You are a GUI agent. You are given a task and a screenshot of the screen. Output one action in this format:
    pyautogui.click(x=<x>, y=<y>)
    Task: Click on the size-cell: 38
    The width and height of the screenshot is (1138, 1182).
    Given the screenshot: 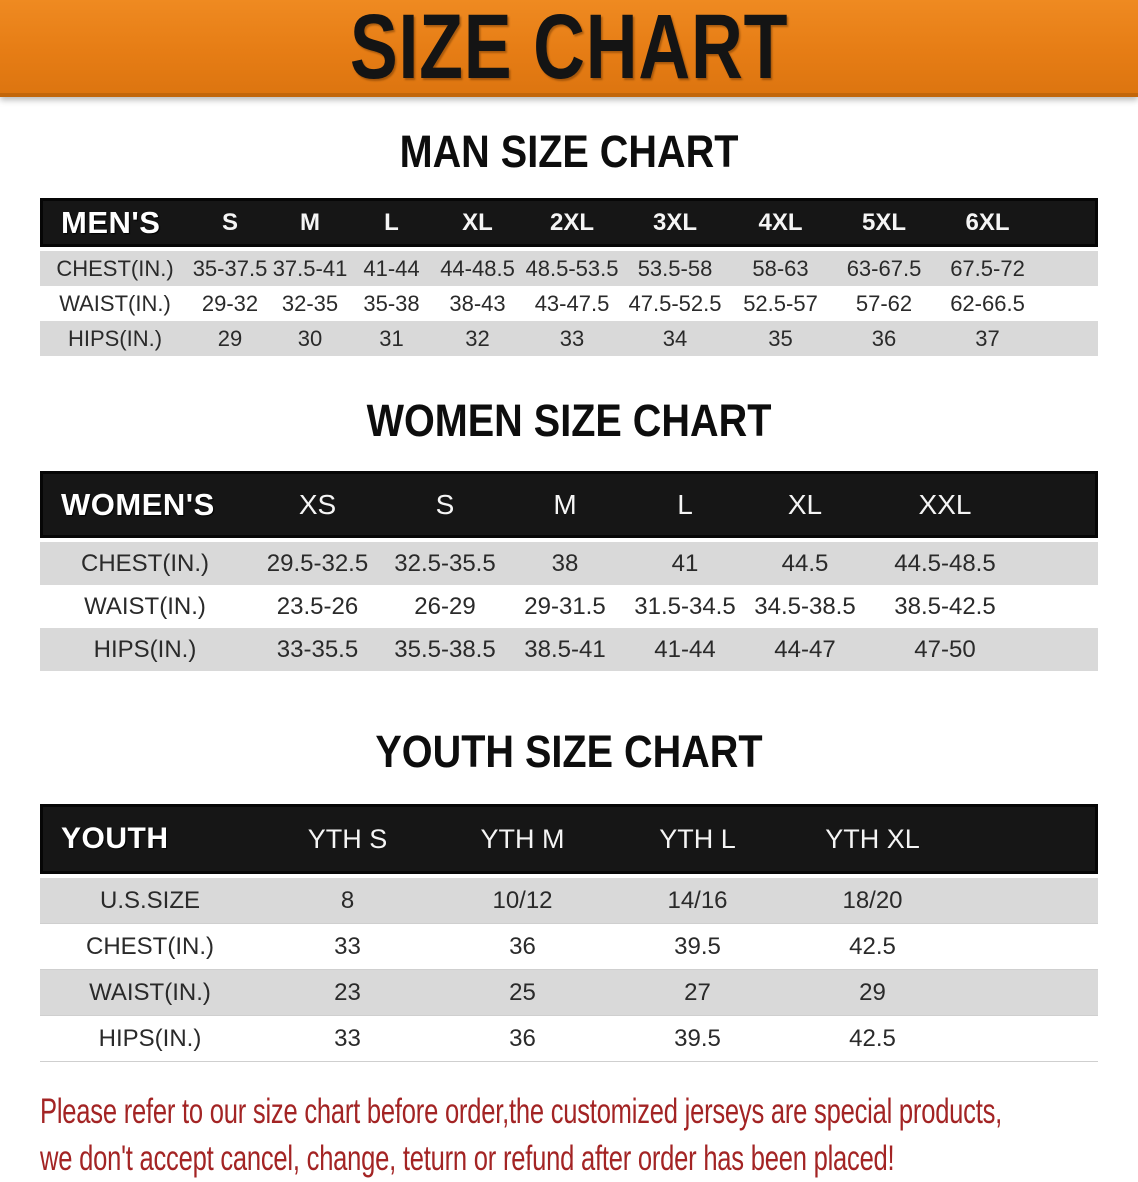 What is the action you would take?
    pyautogui.click(x=565, y=561)
    